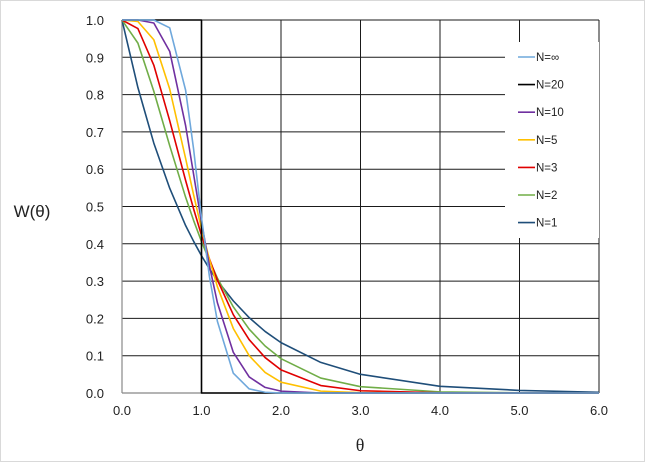 This screenshot has height=462, width=645. I want to click on legend-label: N=20, so click(550, 86).